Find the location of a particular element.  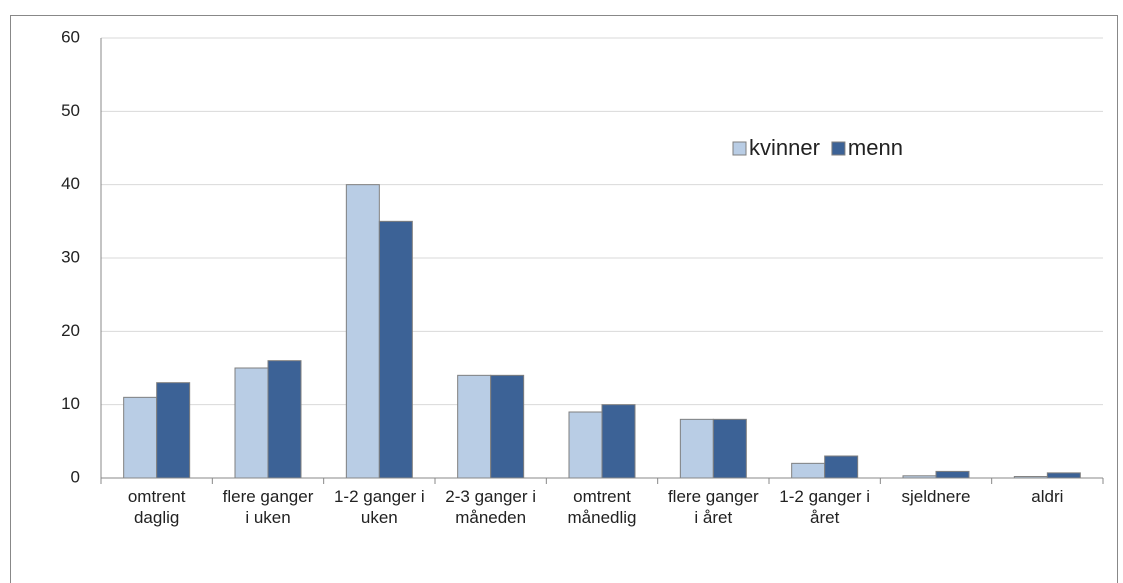

x-tick-label-box: 1-2 ganger i uken is located at coordinates (379, 507).